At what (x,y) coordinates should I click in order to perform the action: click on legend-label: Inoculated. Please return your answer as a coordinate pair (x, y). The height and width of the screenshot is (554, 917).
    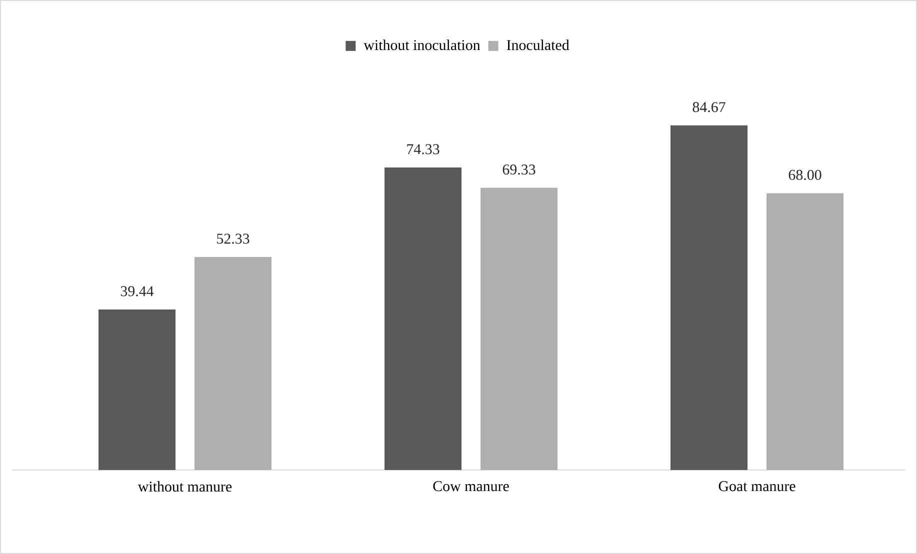
    Looking at the image, I should click on (538, 45).